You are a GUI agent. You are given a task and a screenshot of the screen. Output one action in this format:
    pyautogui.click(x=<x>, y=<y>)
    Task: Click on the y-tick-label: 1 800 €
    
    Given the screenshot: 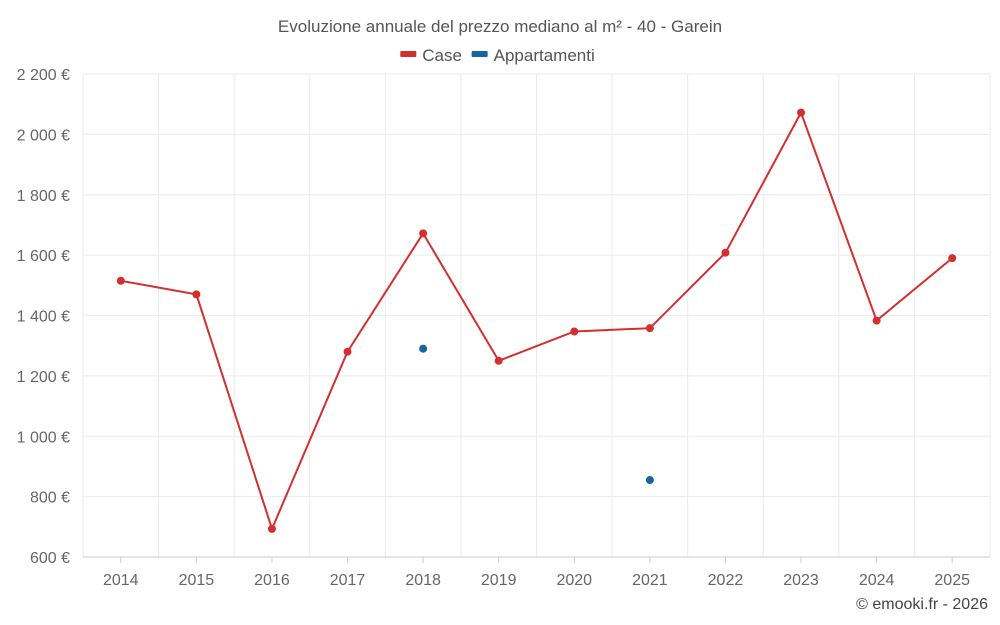 What is the action you would take?
    pyautogui.click(x=43, y=196)
    